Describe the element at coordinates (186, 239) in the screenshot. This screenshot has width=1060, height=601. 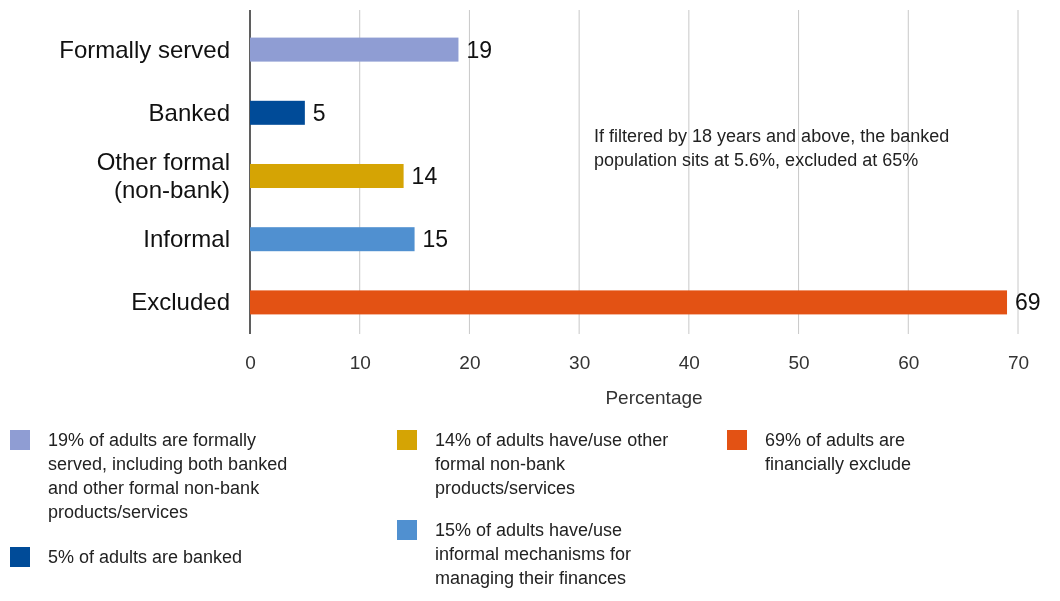
I see `y-tick-label: Informal` at that location.